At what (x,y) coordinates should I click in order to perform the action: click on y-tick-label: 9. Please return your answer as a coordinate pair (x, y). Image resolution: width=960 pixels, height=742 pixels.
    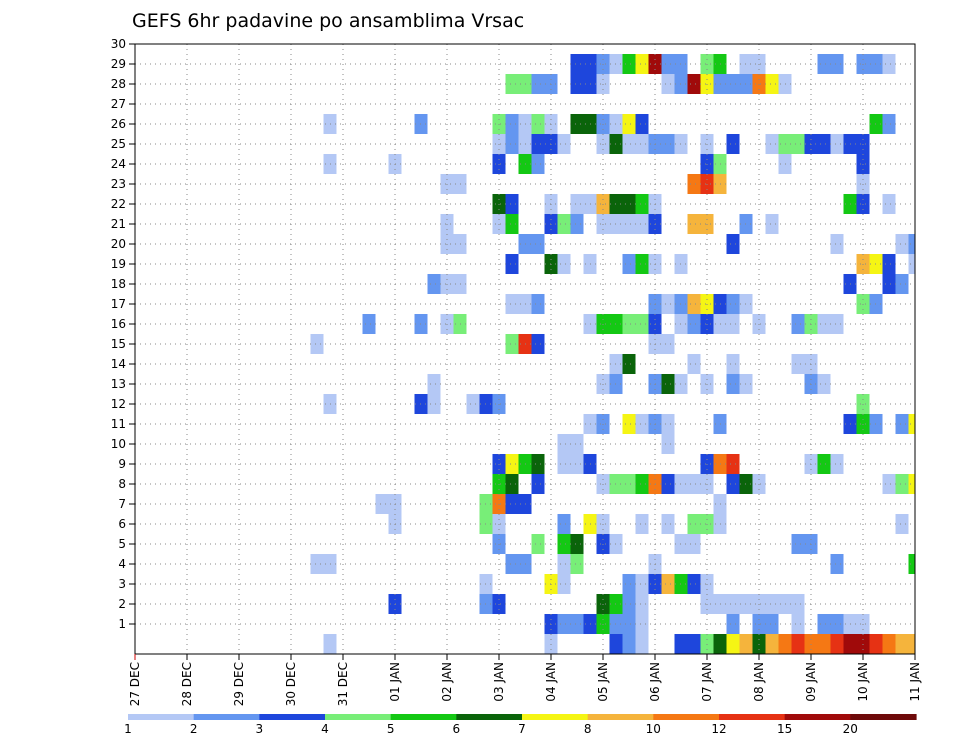
    Looking at the image, I should click on (122, 464).